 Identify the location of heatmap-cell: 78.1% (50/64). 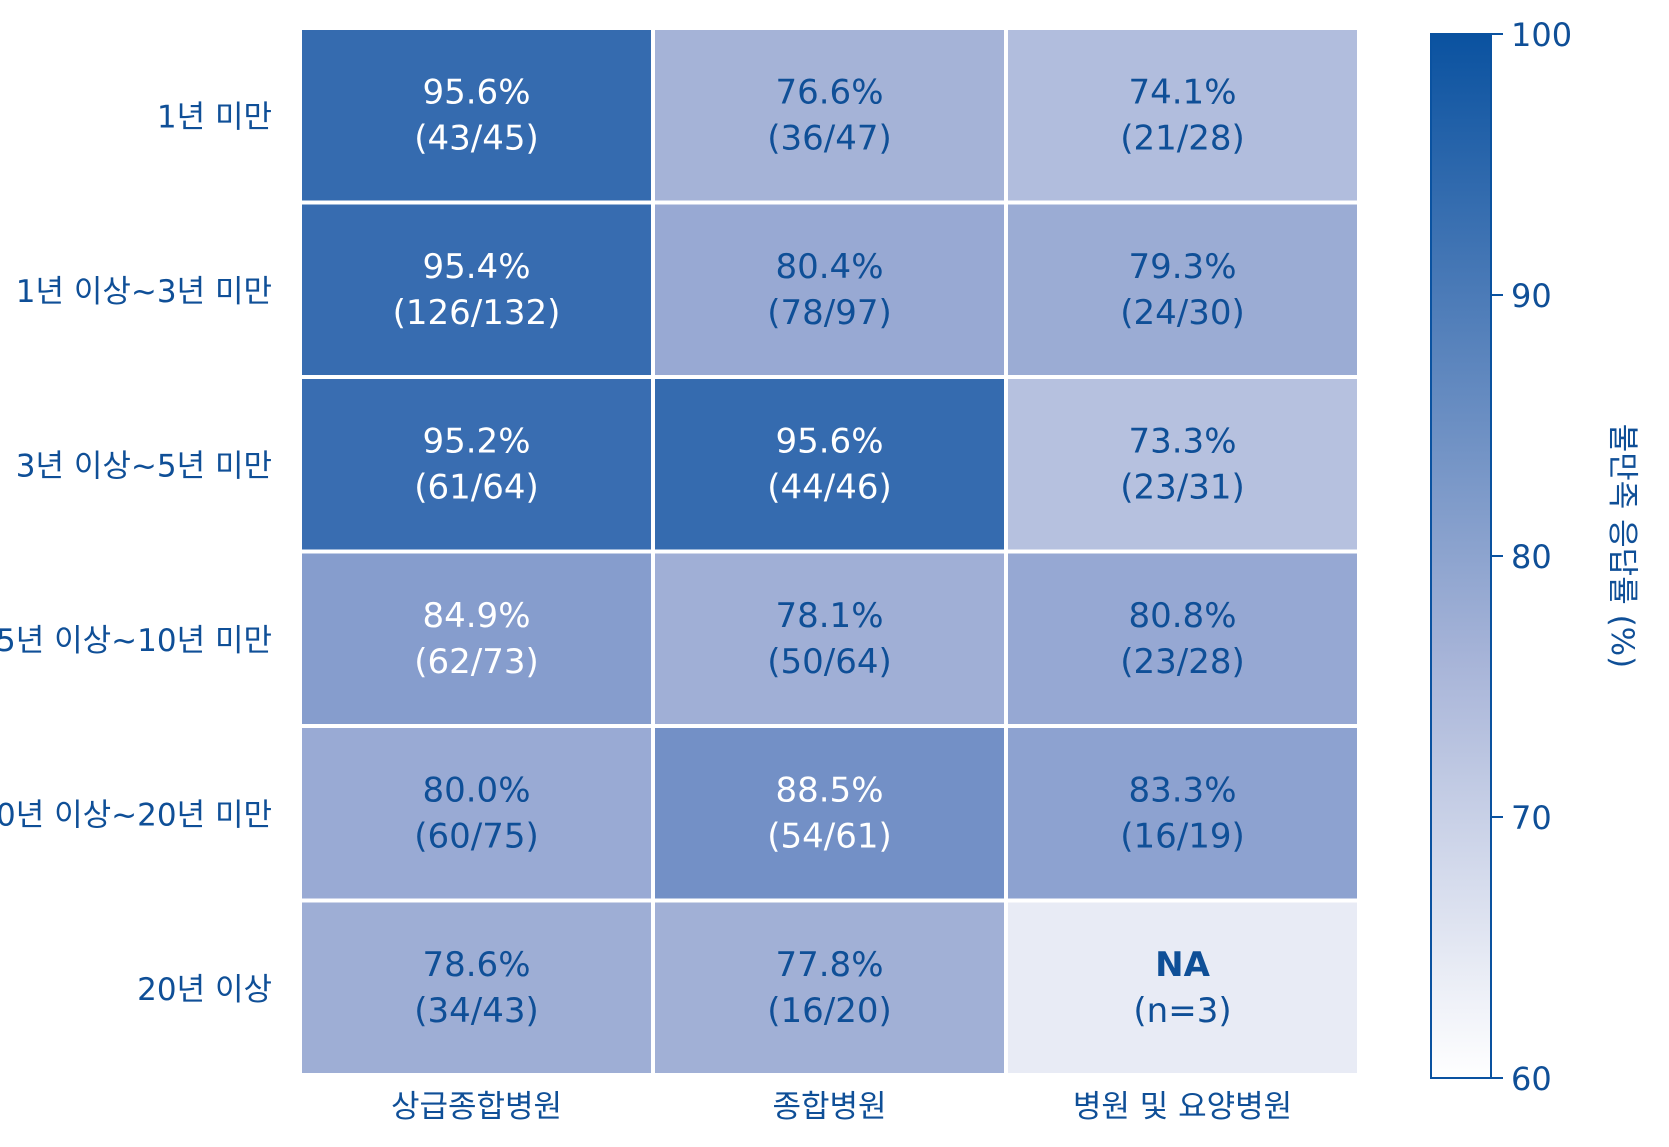
(829, 638).